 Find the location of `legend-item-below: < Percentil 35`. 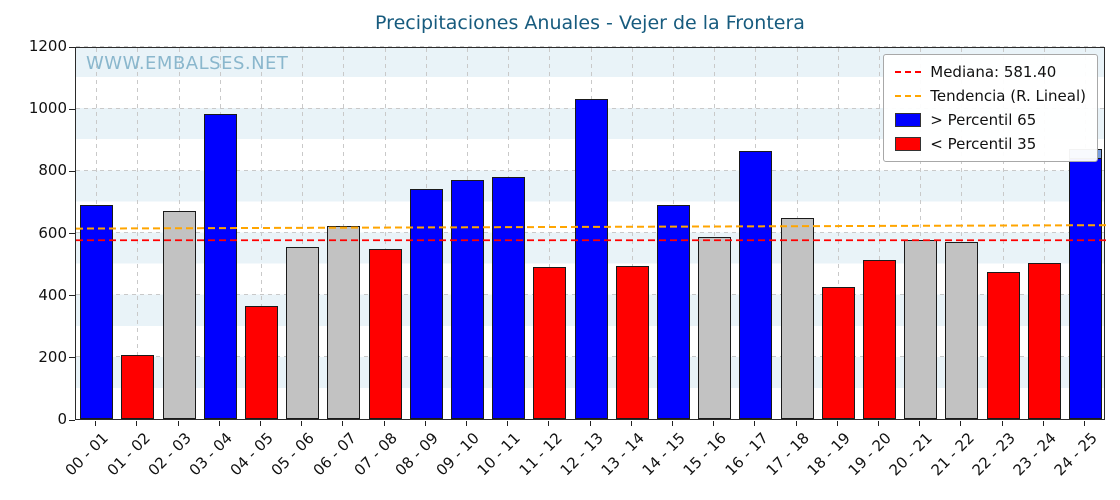

legend-item-below: < Percentil 35 is located at coordinates (990, 144).